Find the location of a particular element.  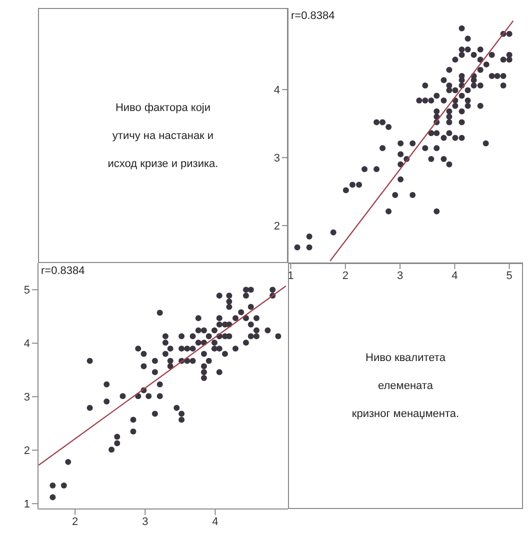

x-tick-label: 5 is located at coordinates (509, 276).